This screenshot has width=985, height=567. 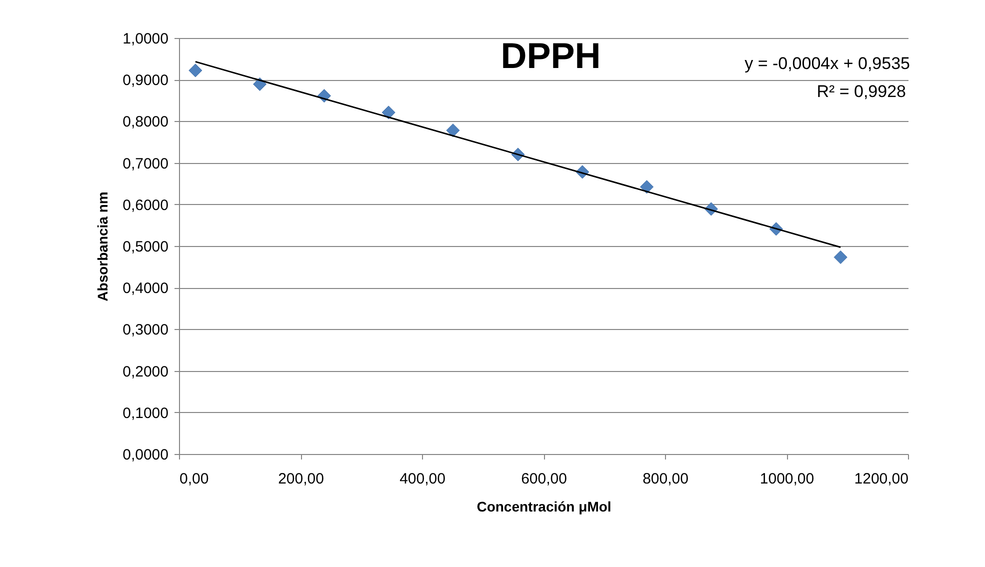 What do you see at coordinates (102, 247) in the screenshot?
I see `y-axis-title: Absorbancia nm` at bounding box center [102, 247].